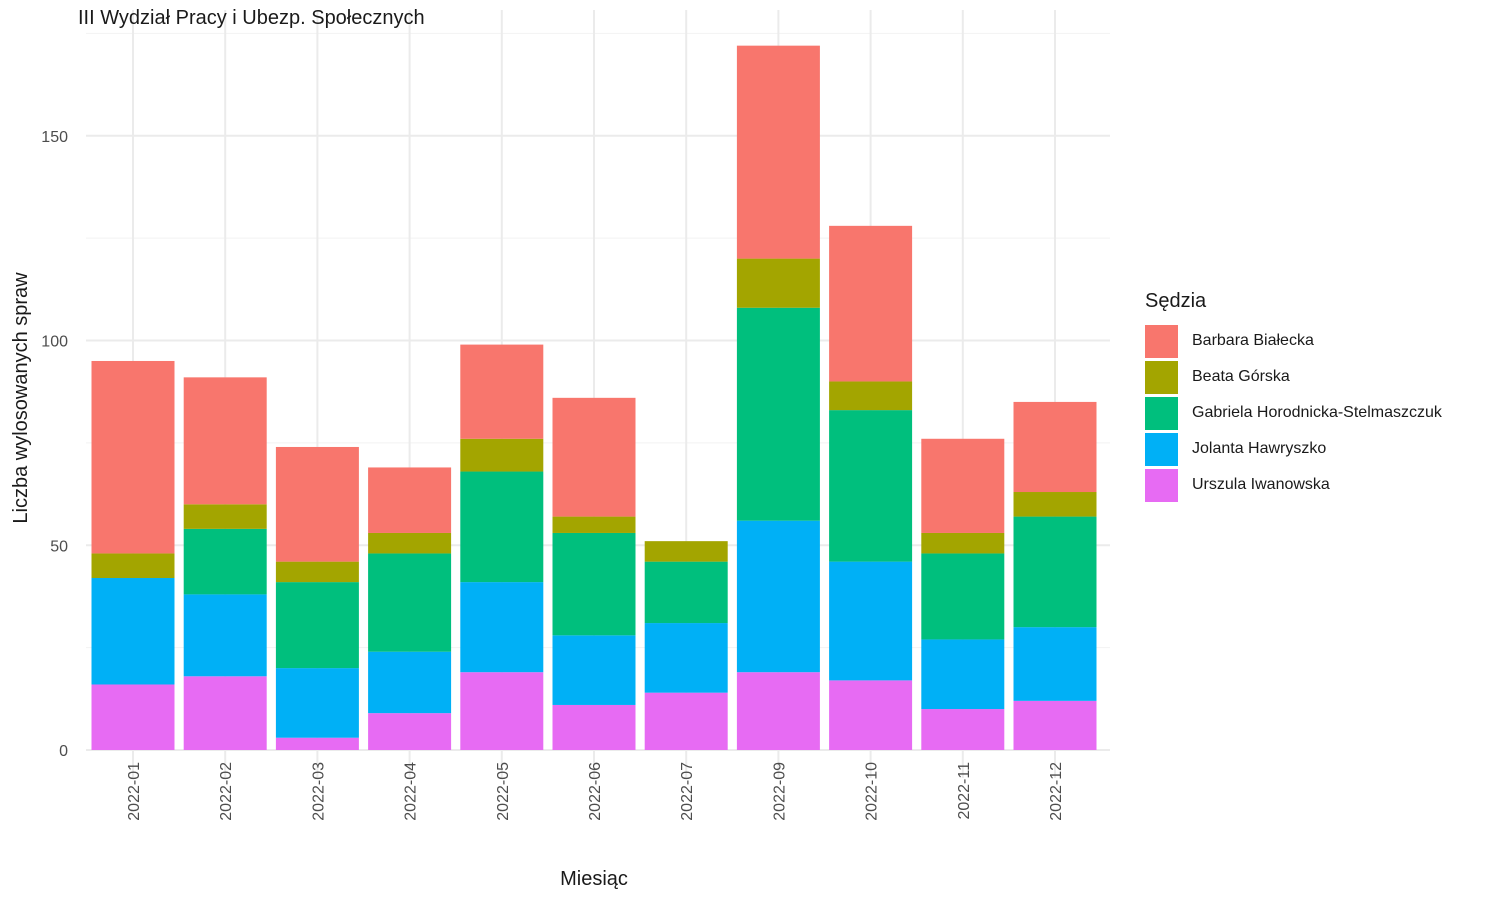  What do you see at coordinates (251, 18) in the screenshot?
I see `chart-title: III Wydział Pracy i Ubezp. Społecznych` at bounding box center [251, 18].